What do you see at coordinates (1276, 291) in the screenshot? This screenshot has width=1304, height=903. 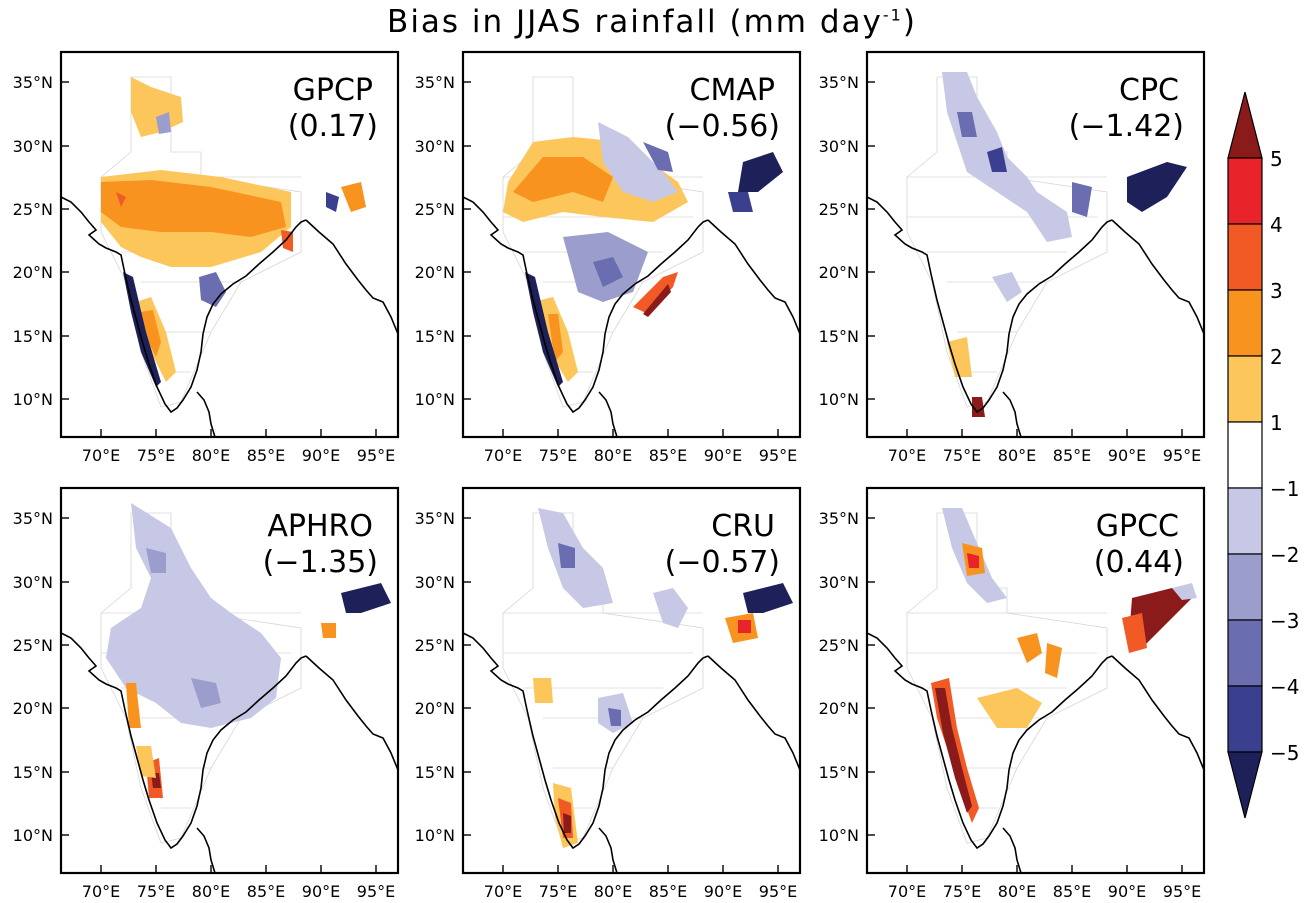 I see `colorbar-label: 3` at bounding box center [1276, 291].